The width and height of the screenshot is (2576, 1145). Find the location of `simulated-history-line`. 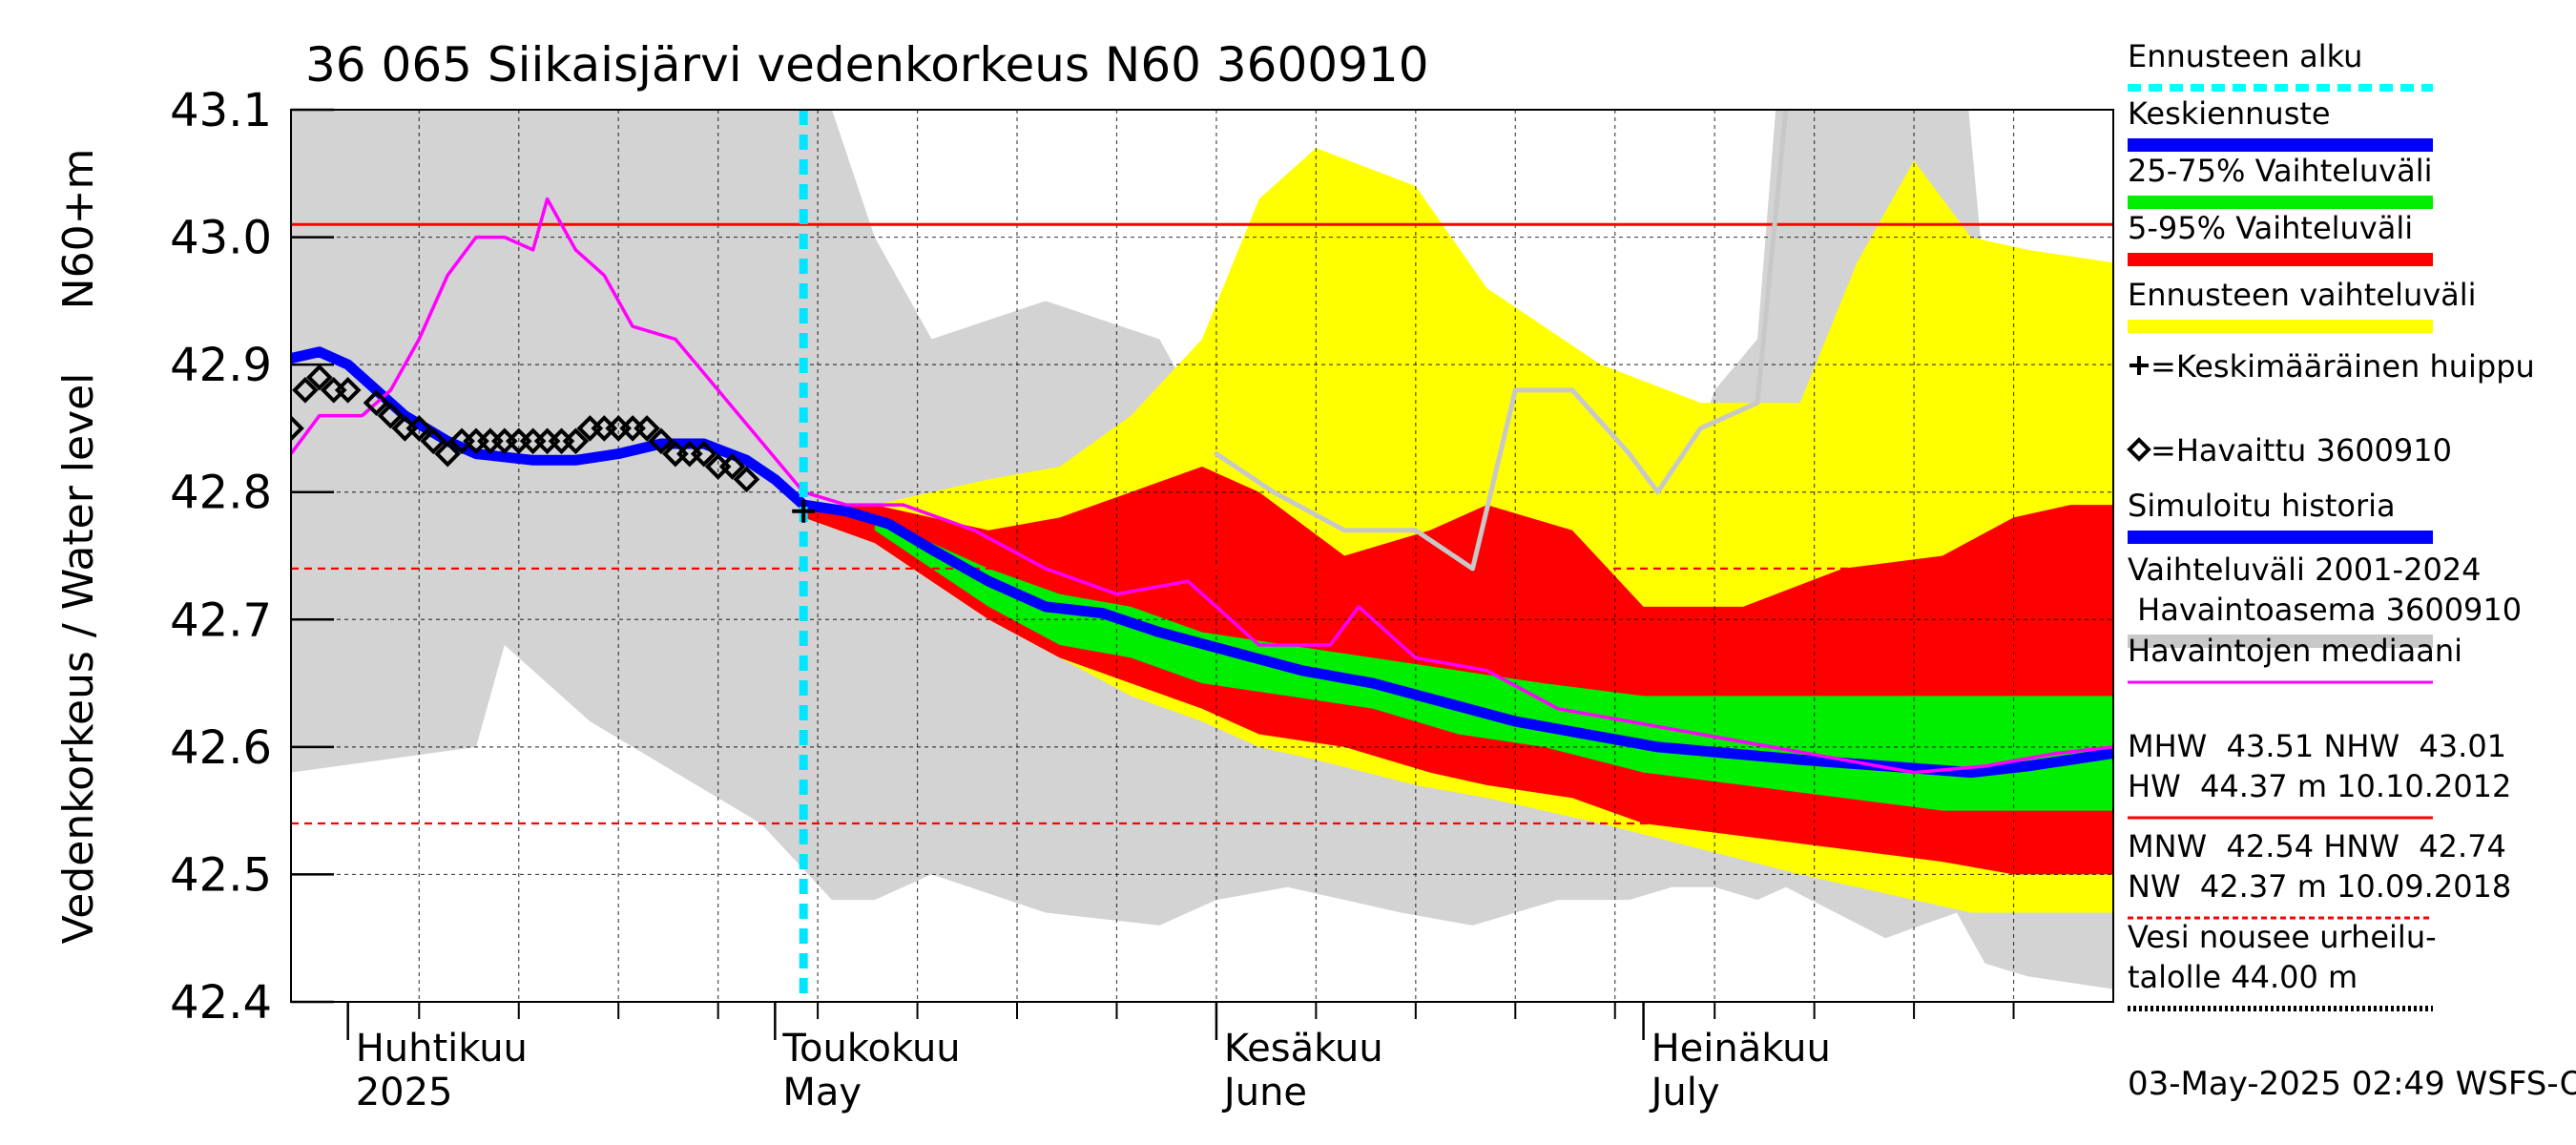

simulated-history-line is located at coordinates (1501, 341).